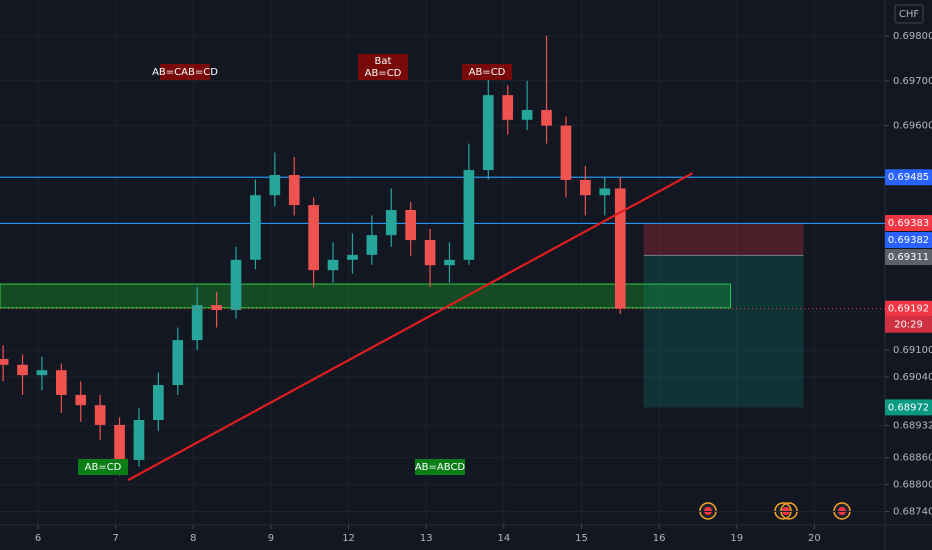 The height and width of the screenshot is (550, 932). Describe the element at coordinates (912, 512) in the screenshot. I see `y-tick-label: 0.68740` at that location.